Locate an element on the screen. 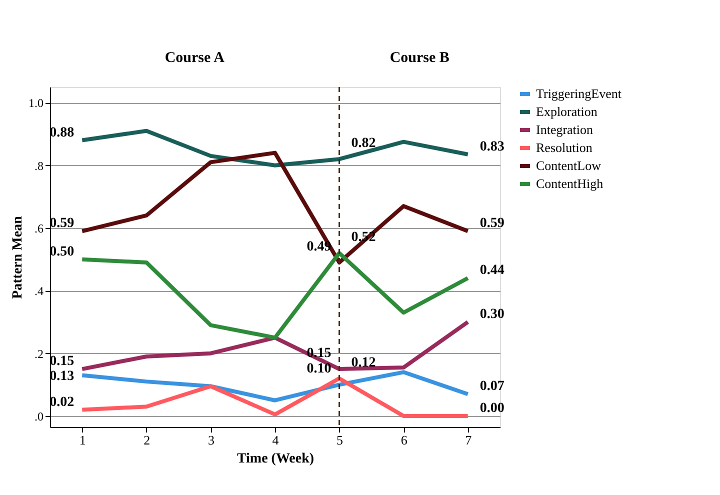 Image resolution: width=720 pixels, height=495 pixels. x-tick-label: 5 is located at coordinates (340, 440).